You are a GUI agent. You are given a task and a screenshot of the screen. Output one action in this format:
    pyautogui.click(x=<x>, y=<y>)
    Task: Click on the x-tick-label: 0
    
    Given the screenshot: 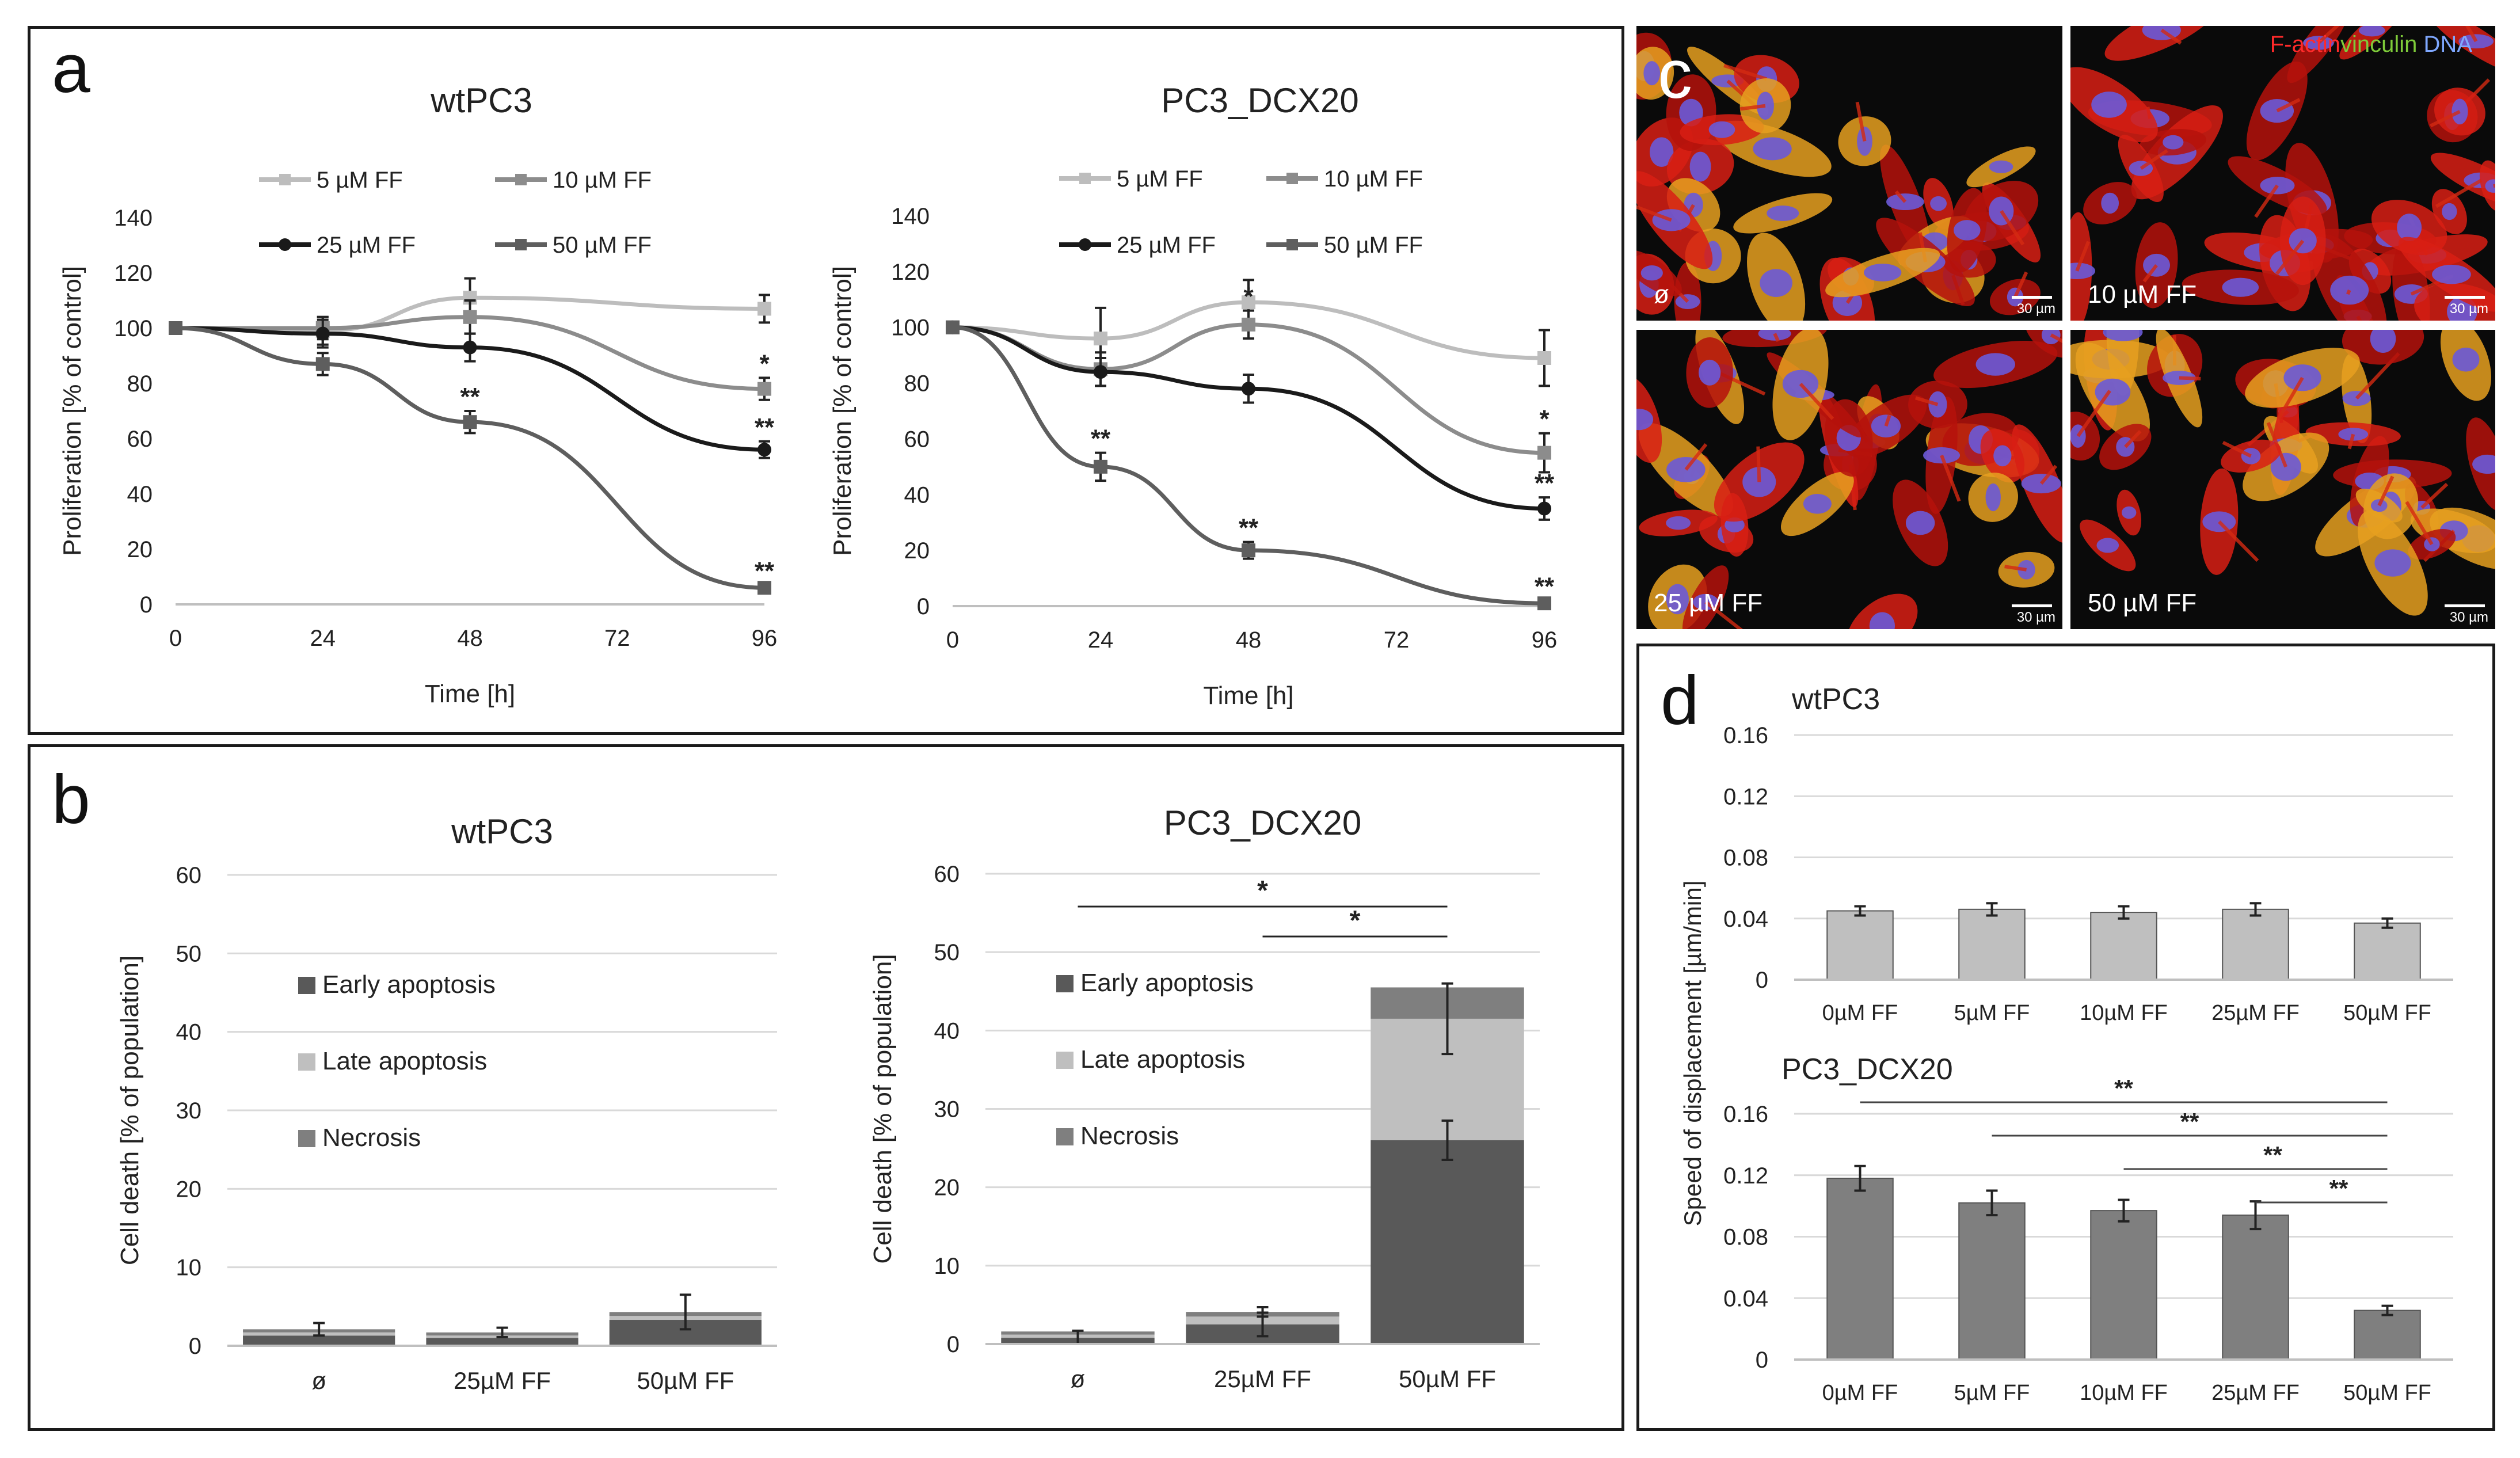 What is the action you would take?
    pyautogui.click(x=175, y=638)
    